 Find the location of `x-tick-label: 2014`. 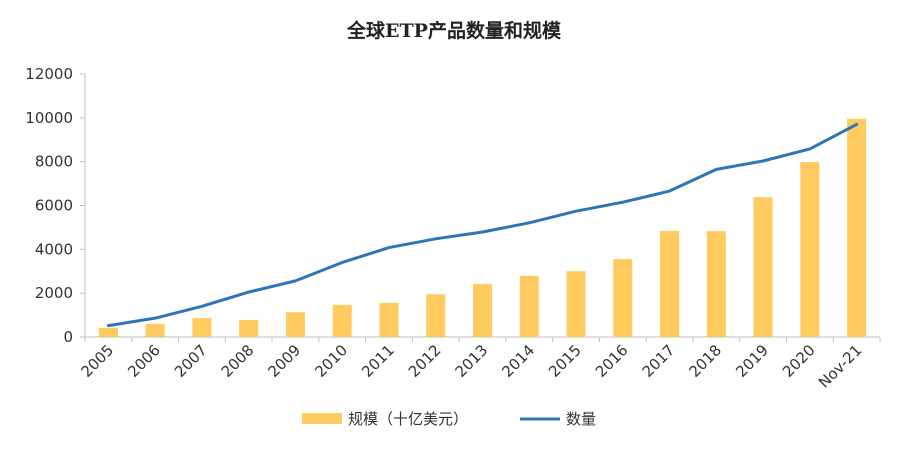

x-tick-label: 2014 is located at coordinates (518, 361).